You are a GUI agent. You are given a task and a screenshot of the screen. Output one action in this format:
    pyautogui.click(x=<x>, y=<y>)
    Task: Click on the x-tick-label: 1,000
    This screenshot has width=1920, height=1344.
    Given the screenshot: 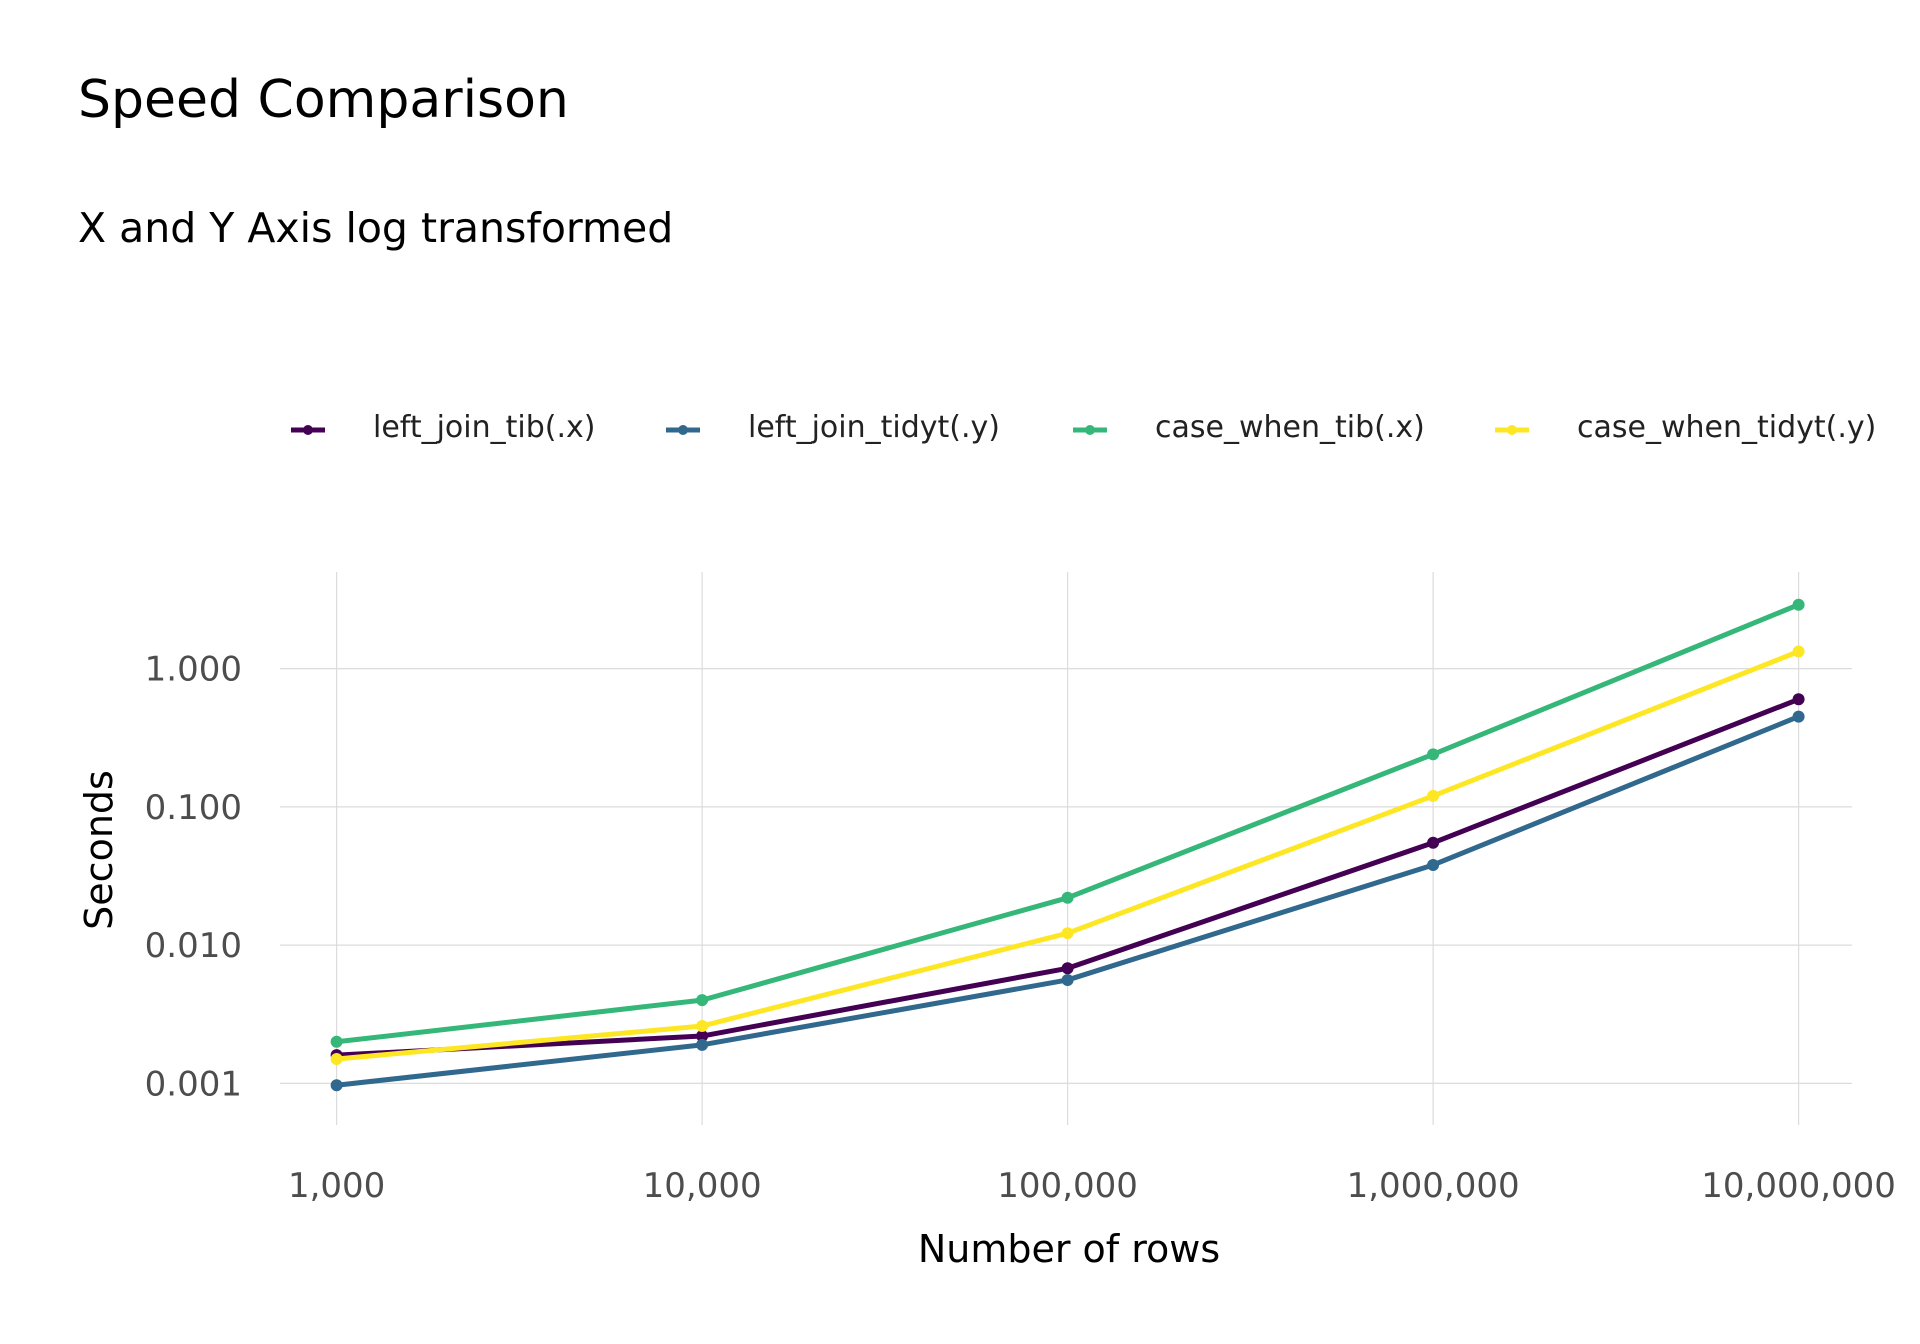 What is the action you would take?
    pyautogui.click(x=336, y=1186)
    